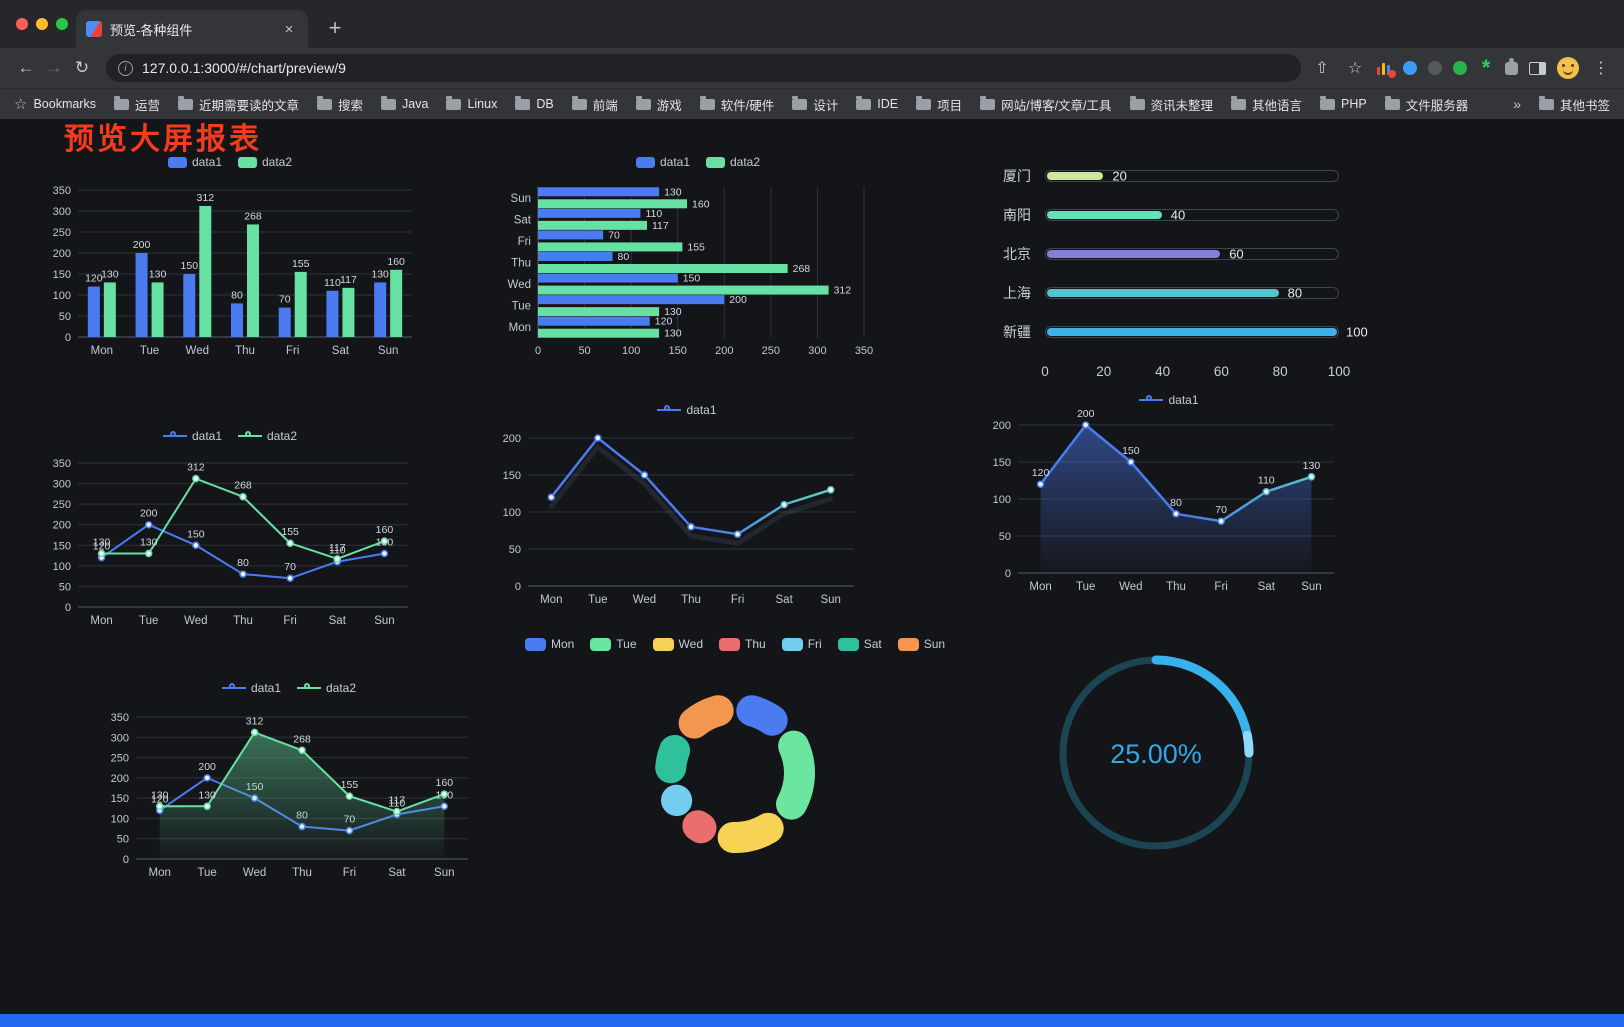  I want to click on line-canvas: 0 50 100 150 200 Mon Tue Wed Thu Fri Sat Sun, so click(687, 501).